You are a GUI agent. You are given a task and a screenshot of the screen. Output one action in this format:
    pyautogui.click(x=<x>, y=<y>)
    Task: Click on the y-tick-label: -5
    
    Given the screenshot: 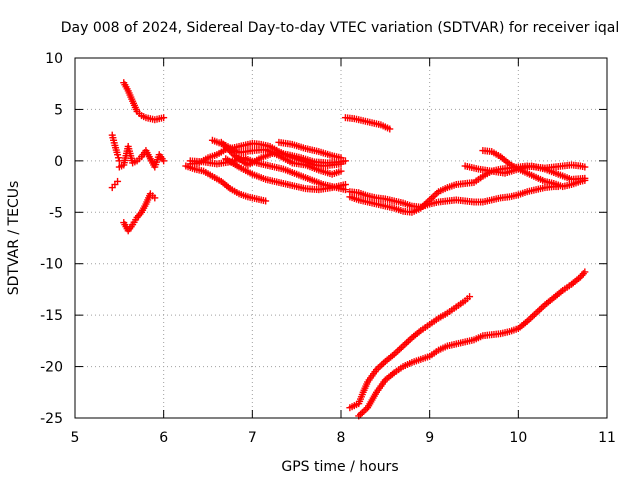 What is the action you would take?
    pyautogui.click(x=56, y=213)
    